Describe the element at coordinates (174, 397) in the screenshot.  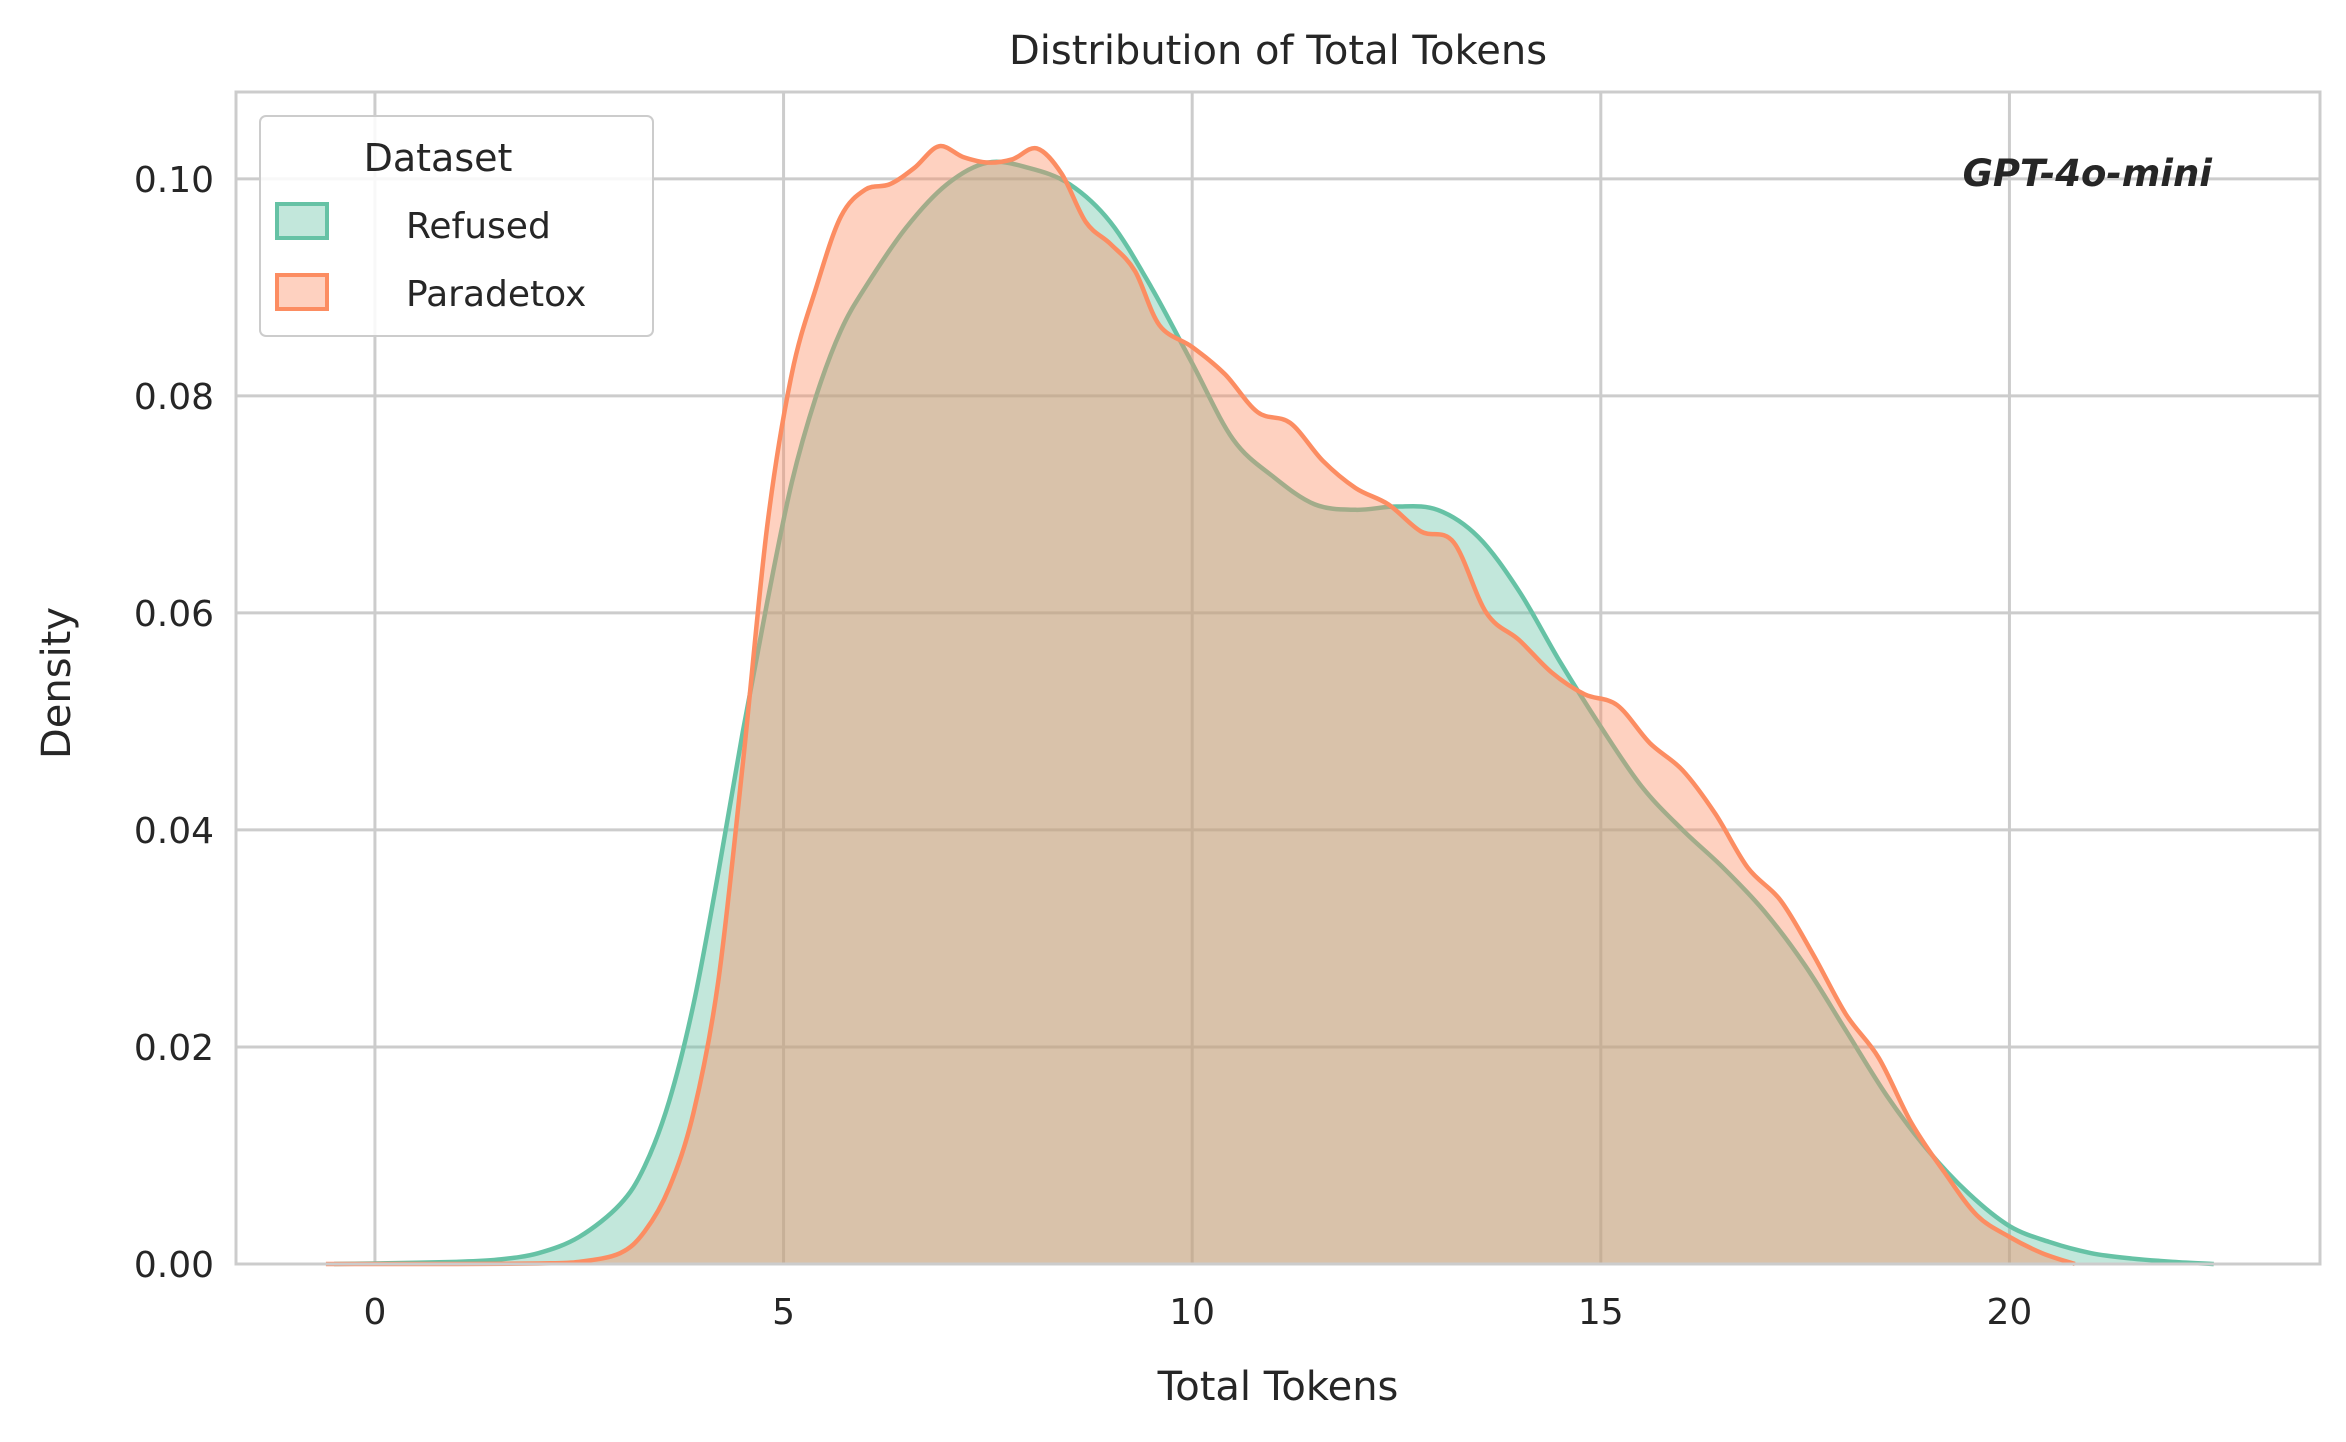
I see `y-tick-label: 0.08` at that location.